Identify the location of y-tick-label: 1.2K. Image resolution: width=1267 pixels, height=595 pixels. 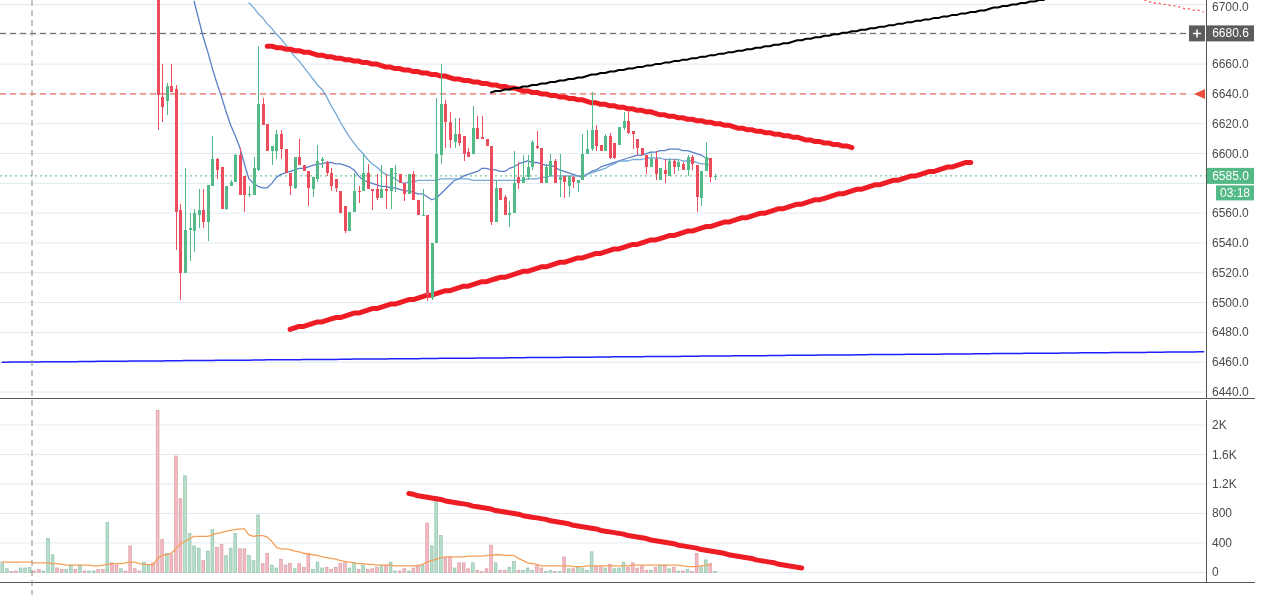
(1224, 484).